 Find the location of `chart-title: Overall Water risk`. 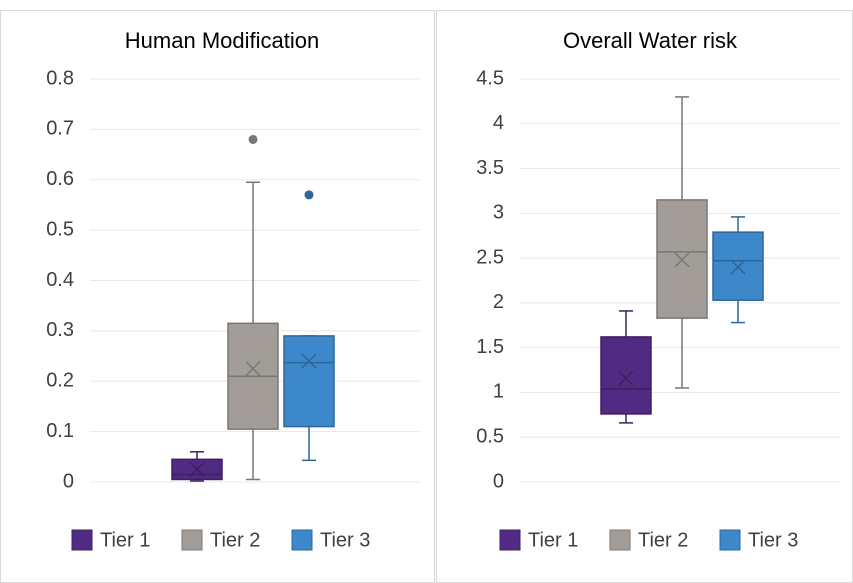

chart-title: Overall Water risk is located at coordinates (650, 40).